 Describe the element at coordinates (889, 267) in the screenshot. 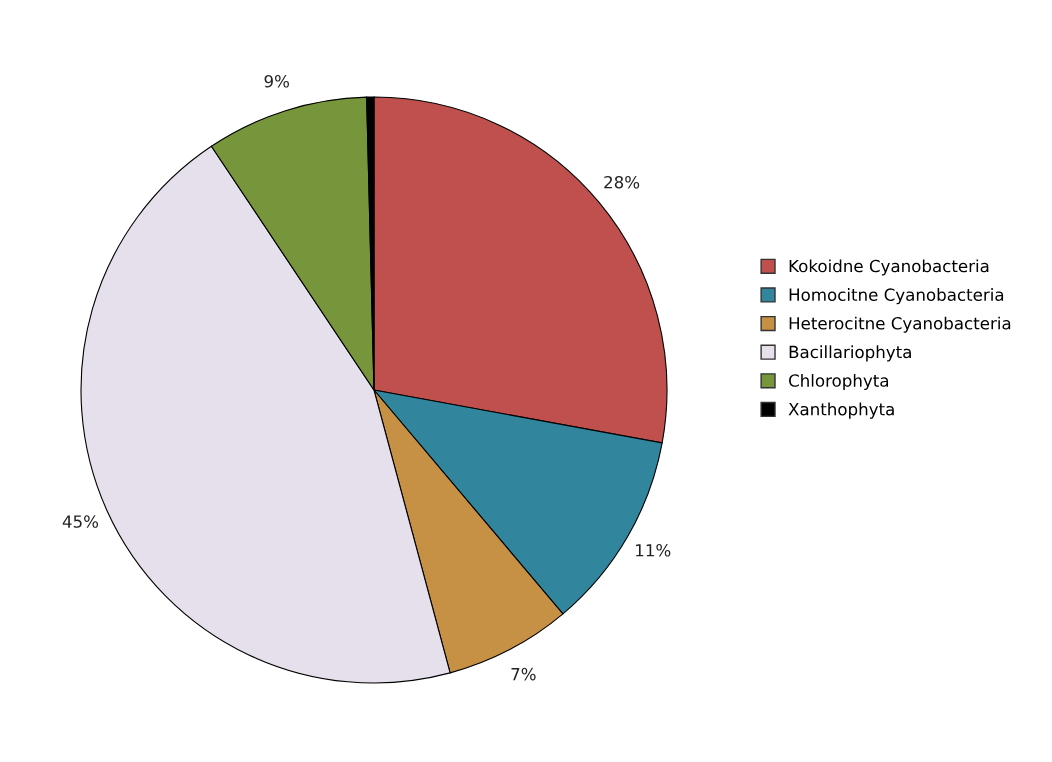

I see `legend-label: Kokoidne Cyanobacteria` at that location.